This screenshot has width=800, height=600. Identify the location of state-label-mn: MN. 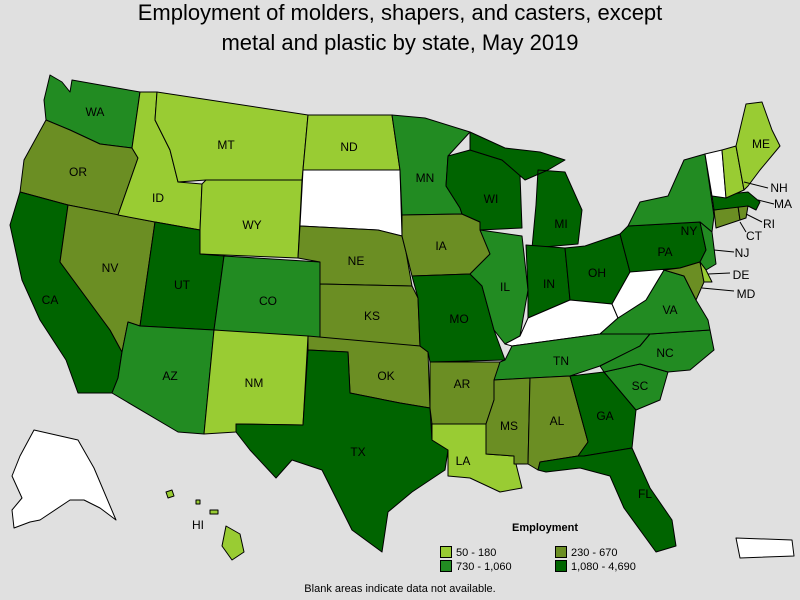
(425, 178).